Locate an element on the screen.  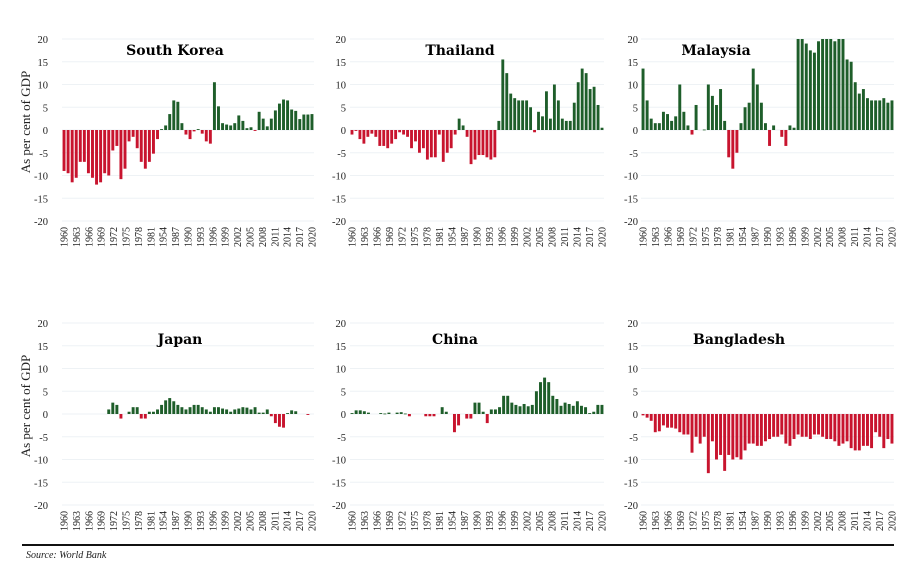
source-note: Source: World Bank is located at coordinates (66, 555).